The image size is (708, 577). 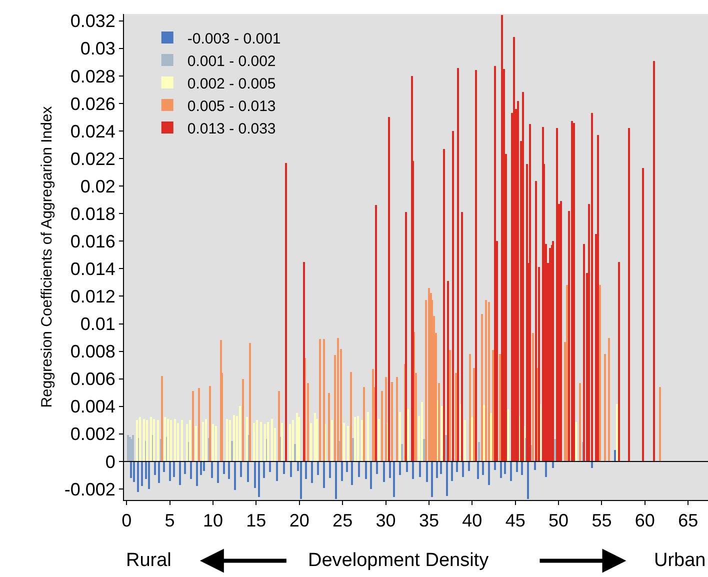 I want to click on y-axis-title: Reggresion Coefficients of Aggregarion Index, so click(x=47, y=257).